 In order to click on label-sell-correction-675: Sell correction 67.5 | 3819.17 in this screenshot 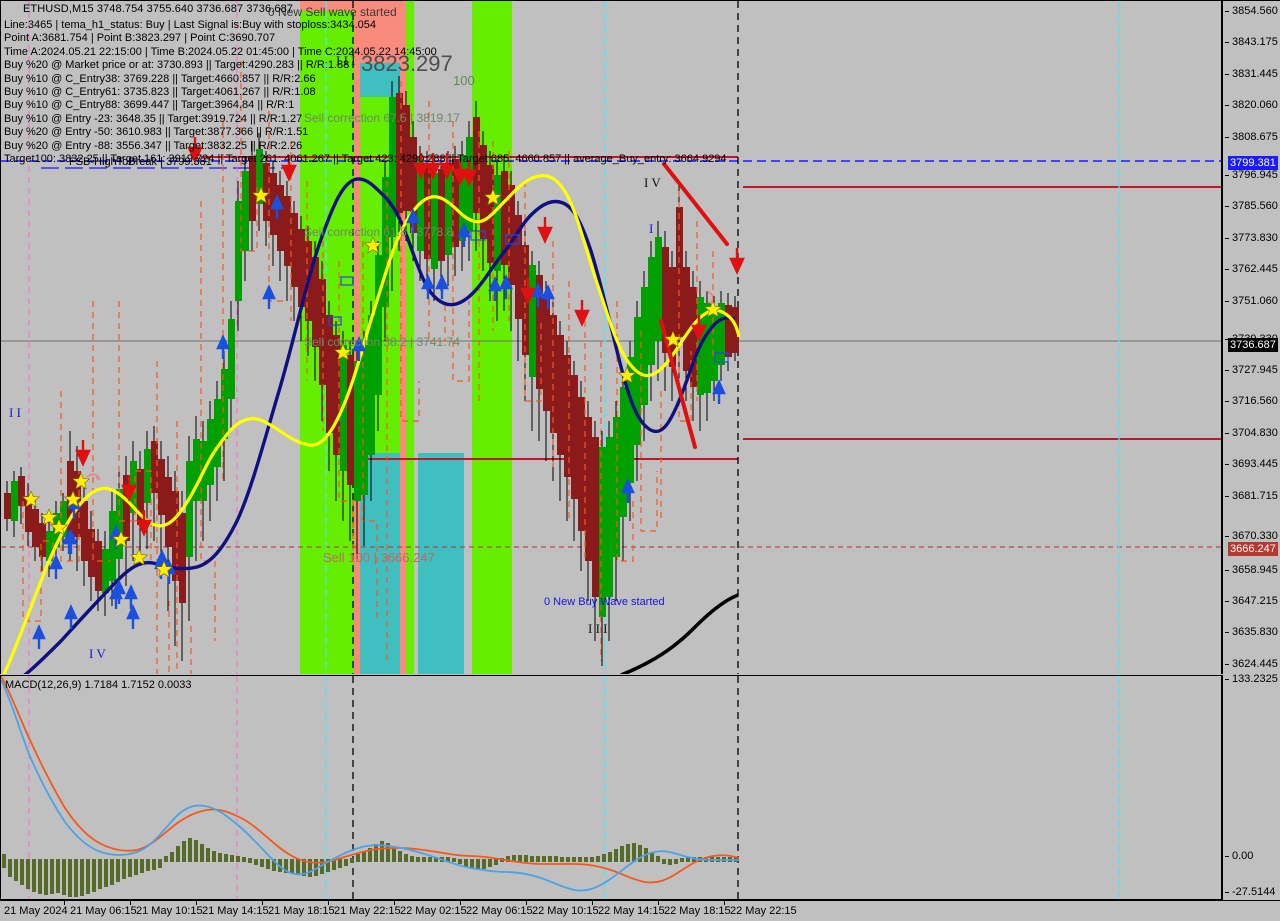, I will do `click(382, 118)`.